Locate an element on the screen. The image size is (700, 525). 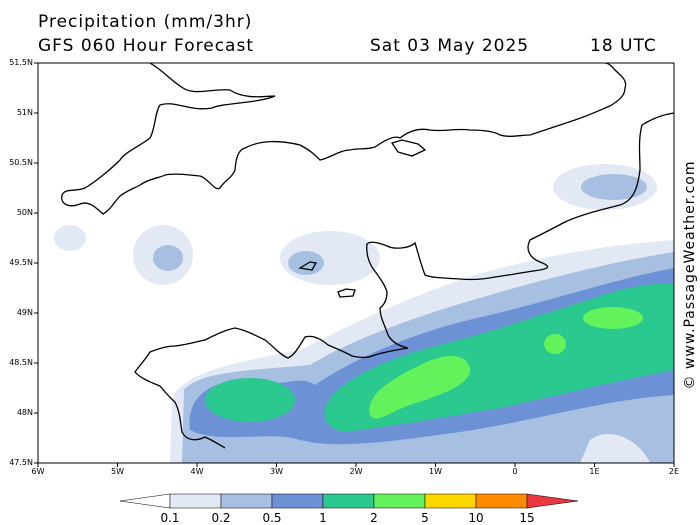
forecast-label: GFS 060 Hour Forecast is located at coordinates (146, 46).